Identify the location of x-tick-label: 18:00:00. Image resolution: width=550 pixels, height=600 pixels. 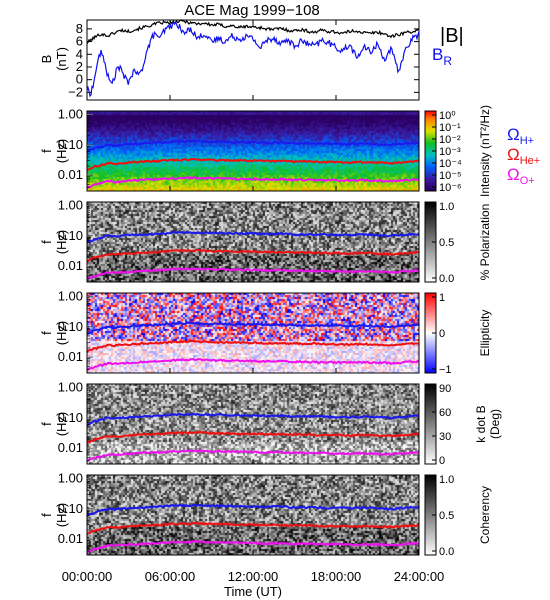
(336, 576).